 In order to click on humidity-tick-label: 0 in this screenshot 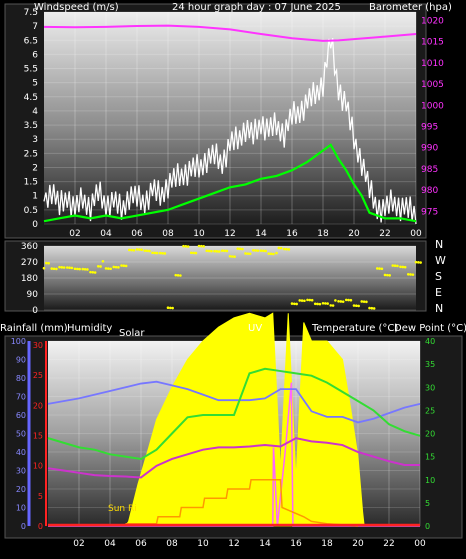, I will do `click(23, 526)`.